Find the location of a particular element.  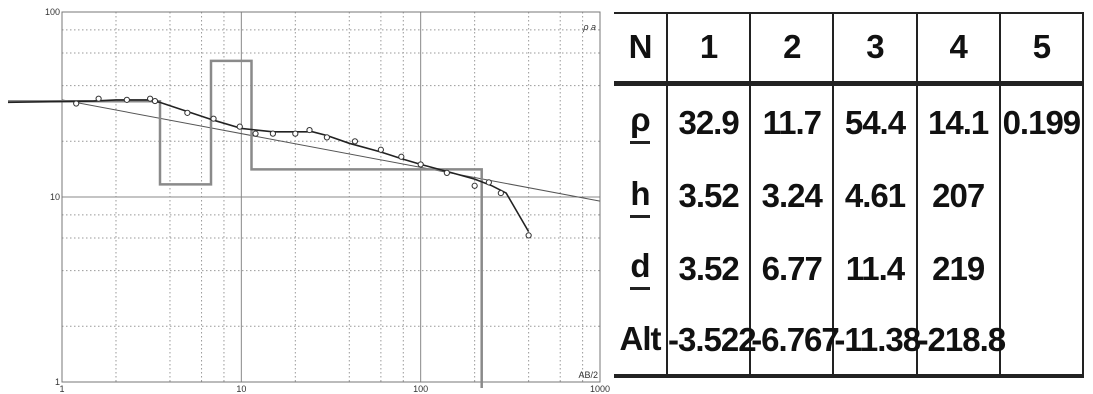

header-cell-2: 2 is located at coordinates (791, 48).